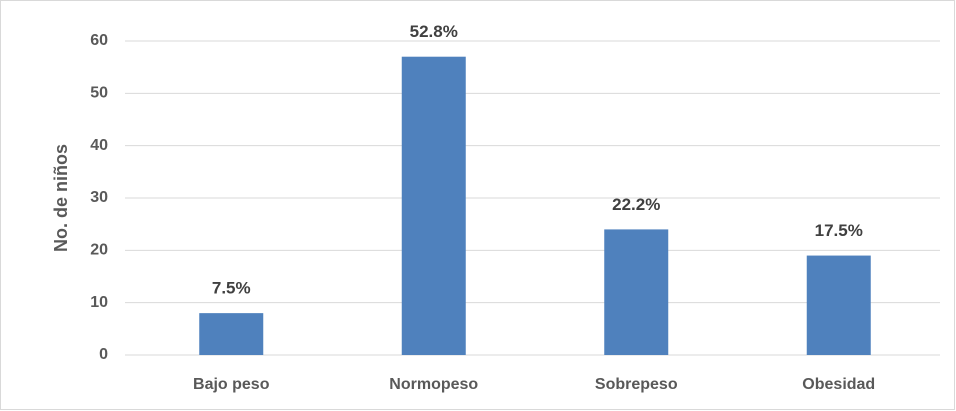 This screenshot has width=956, height=411. I want to click on x-tick-label: Obesidad, so click(838, 384).